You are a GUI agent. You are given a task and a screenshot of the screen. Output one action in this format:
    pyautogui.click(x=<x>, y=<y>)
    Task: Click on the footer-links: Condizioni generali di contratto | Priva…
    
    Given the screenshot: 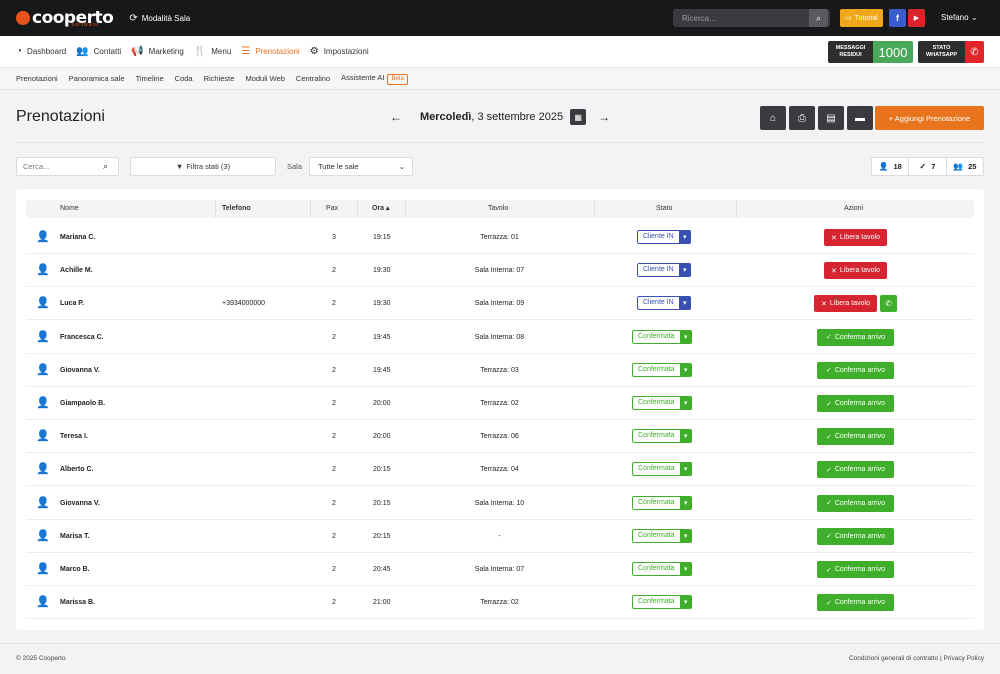 What is the action you would take?
    pyautogui.click(x=916, y=658)
    